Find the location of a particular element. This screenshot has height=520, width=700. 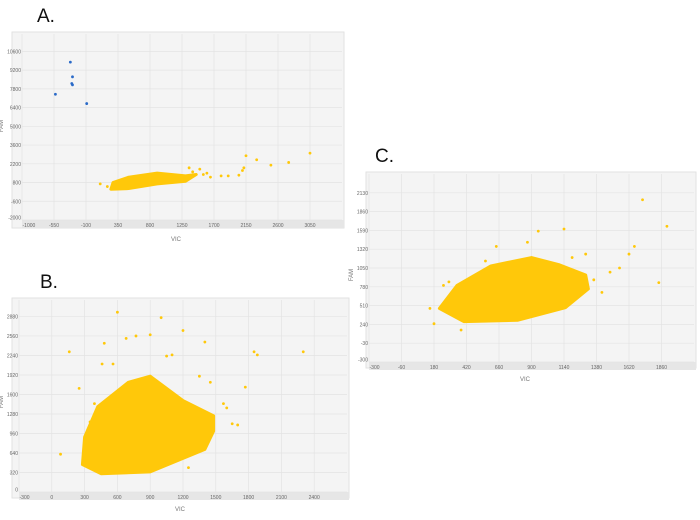

y-tick-label: 1600 is located at coordinates (12, 395).